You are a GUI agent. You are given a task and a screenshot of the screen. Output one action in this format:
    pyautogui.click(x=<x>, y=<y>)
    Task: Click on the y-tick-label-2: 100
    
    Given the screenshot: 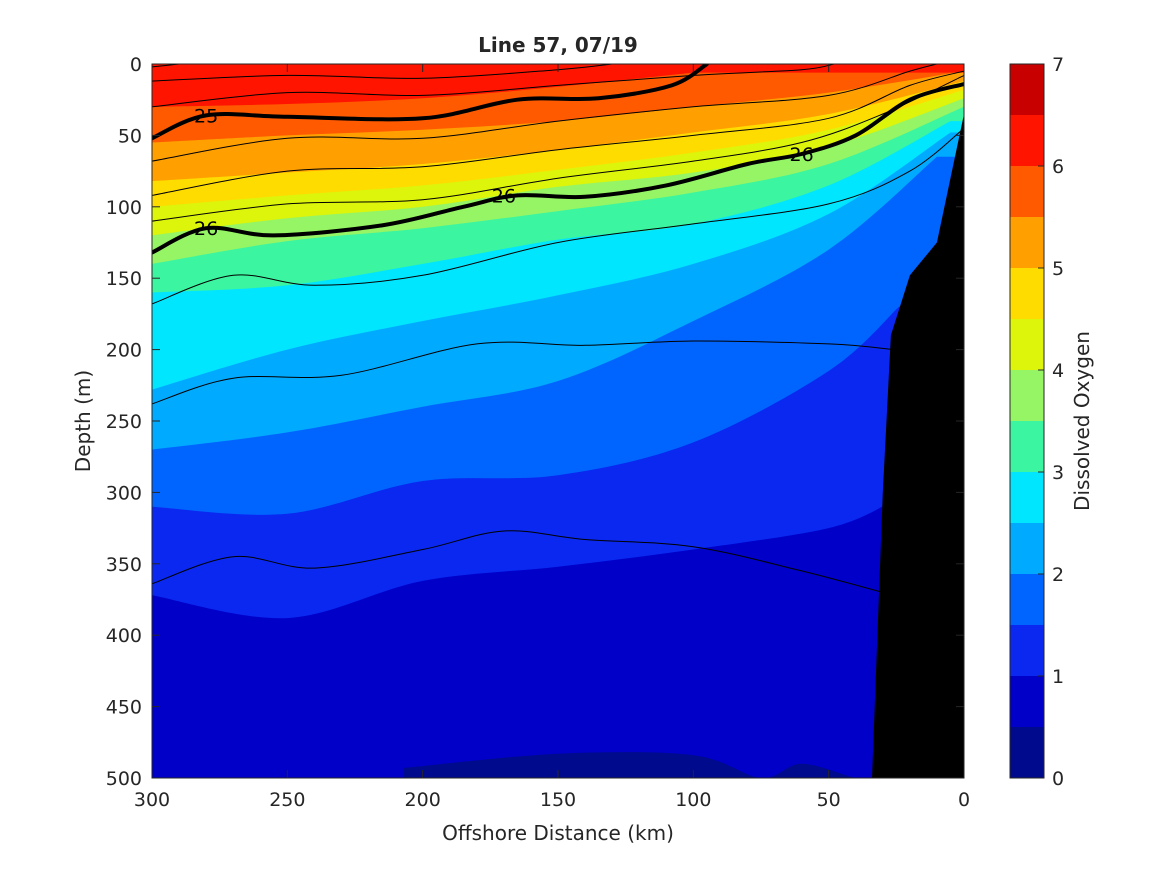 What is the action you would take?
    pyautogui.click(x=124, y=208)
    